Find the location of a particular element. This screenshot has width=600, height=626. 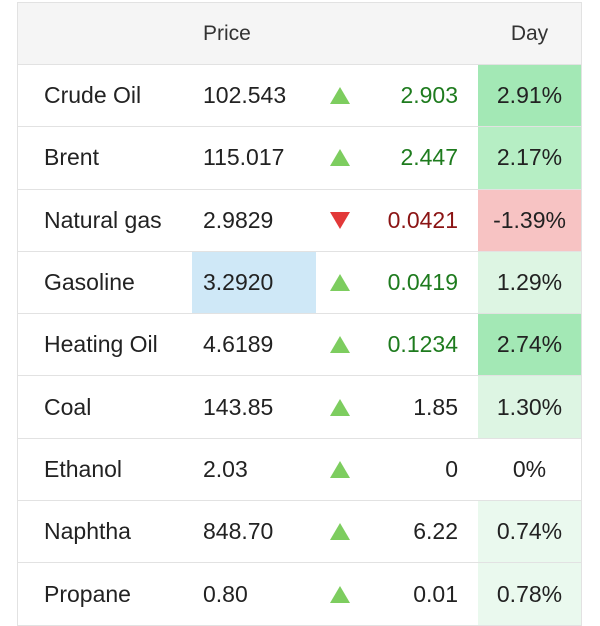

price-cell: 115.017 is located at coordinates (244, 157).